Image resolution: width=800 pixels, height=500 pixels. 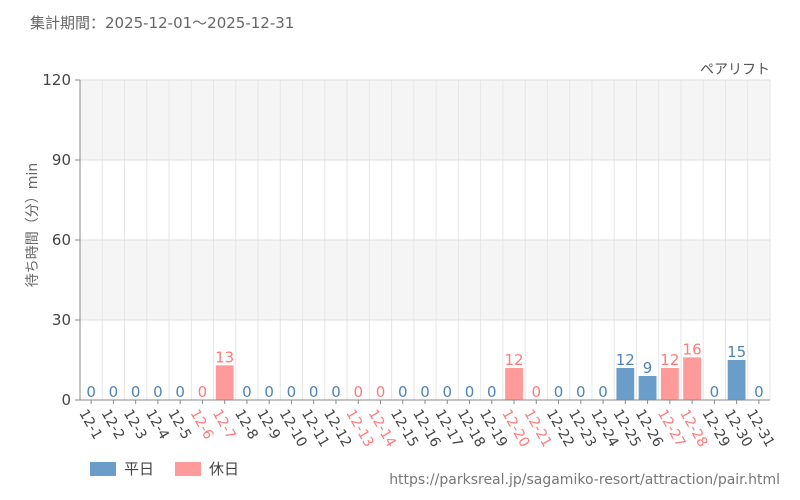 I want to click on legend-holiday-swatch, so click(x=188, y=468).